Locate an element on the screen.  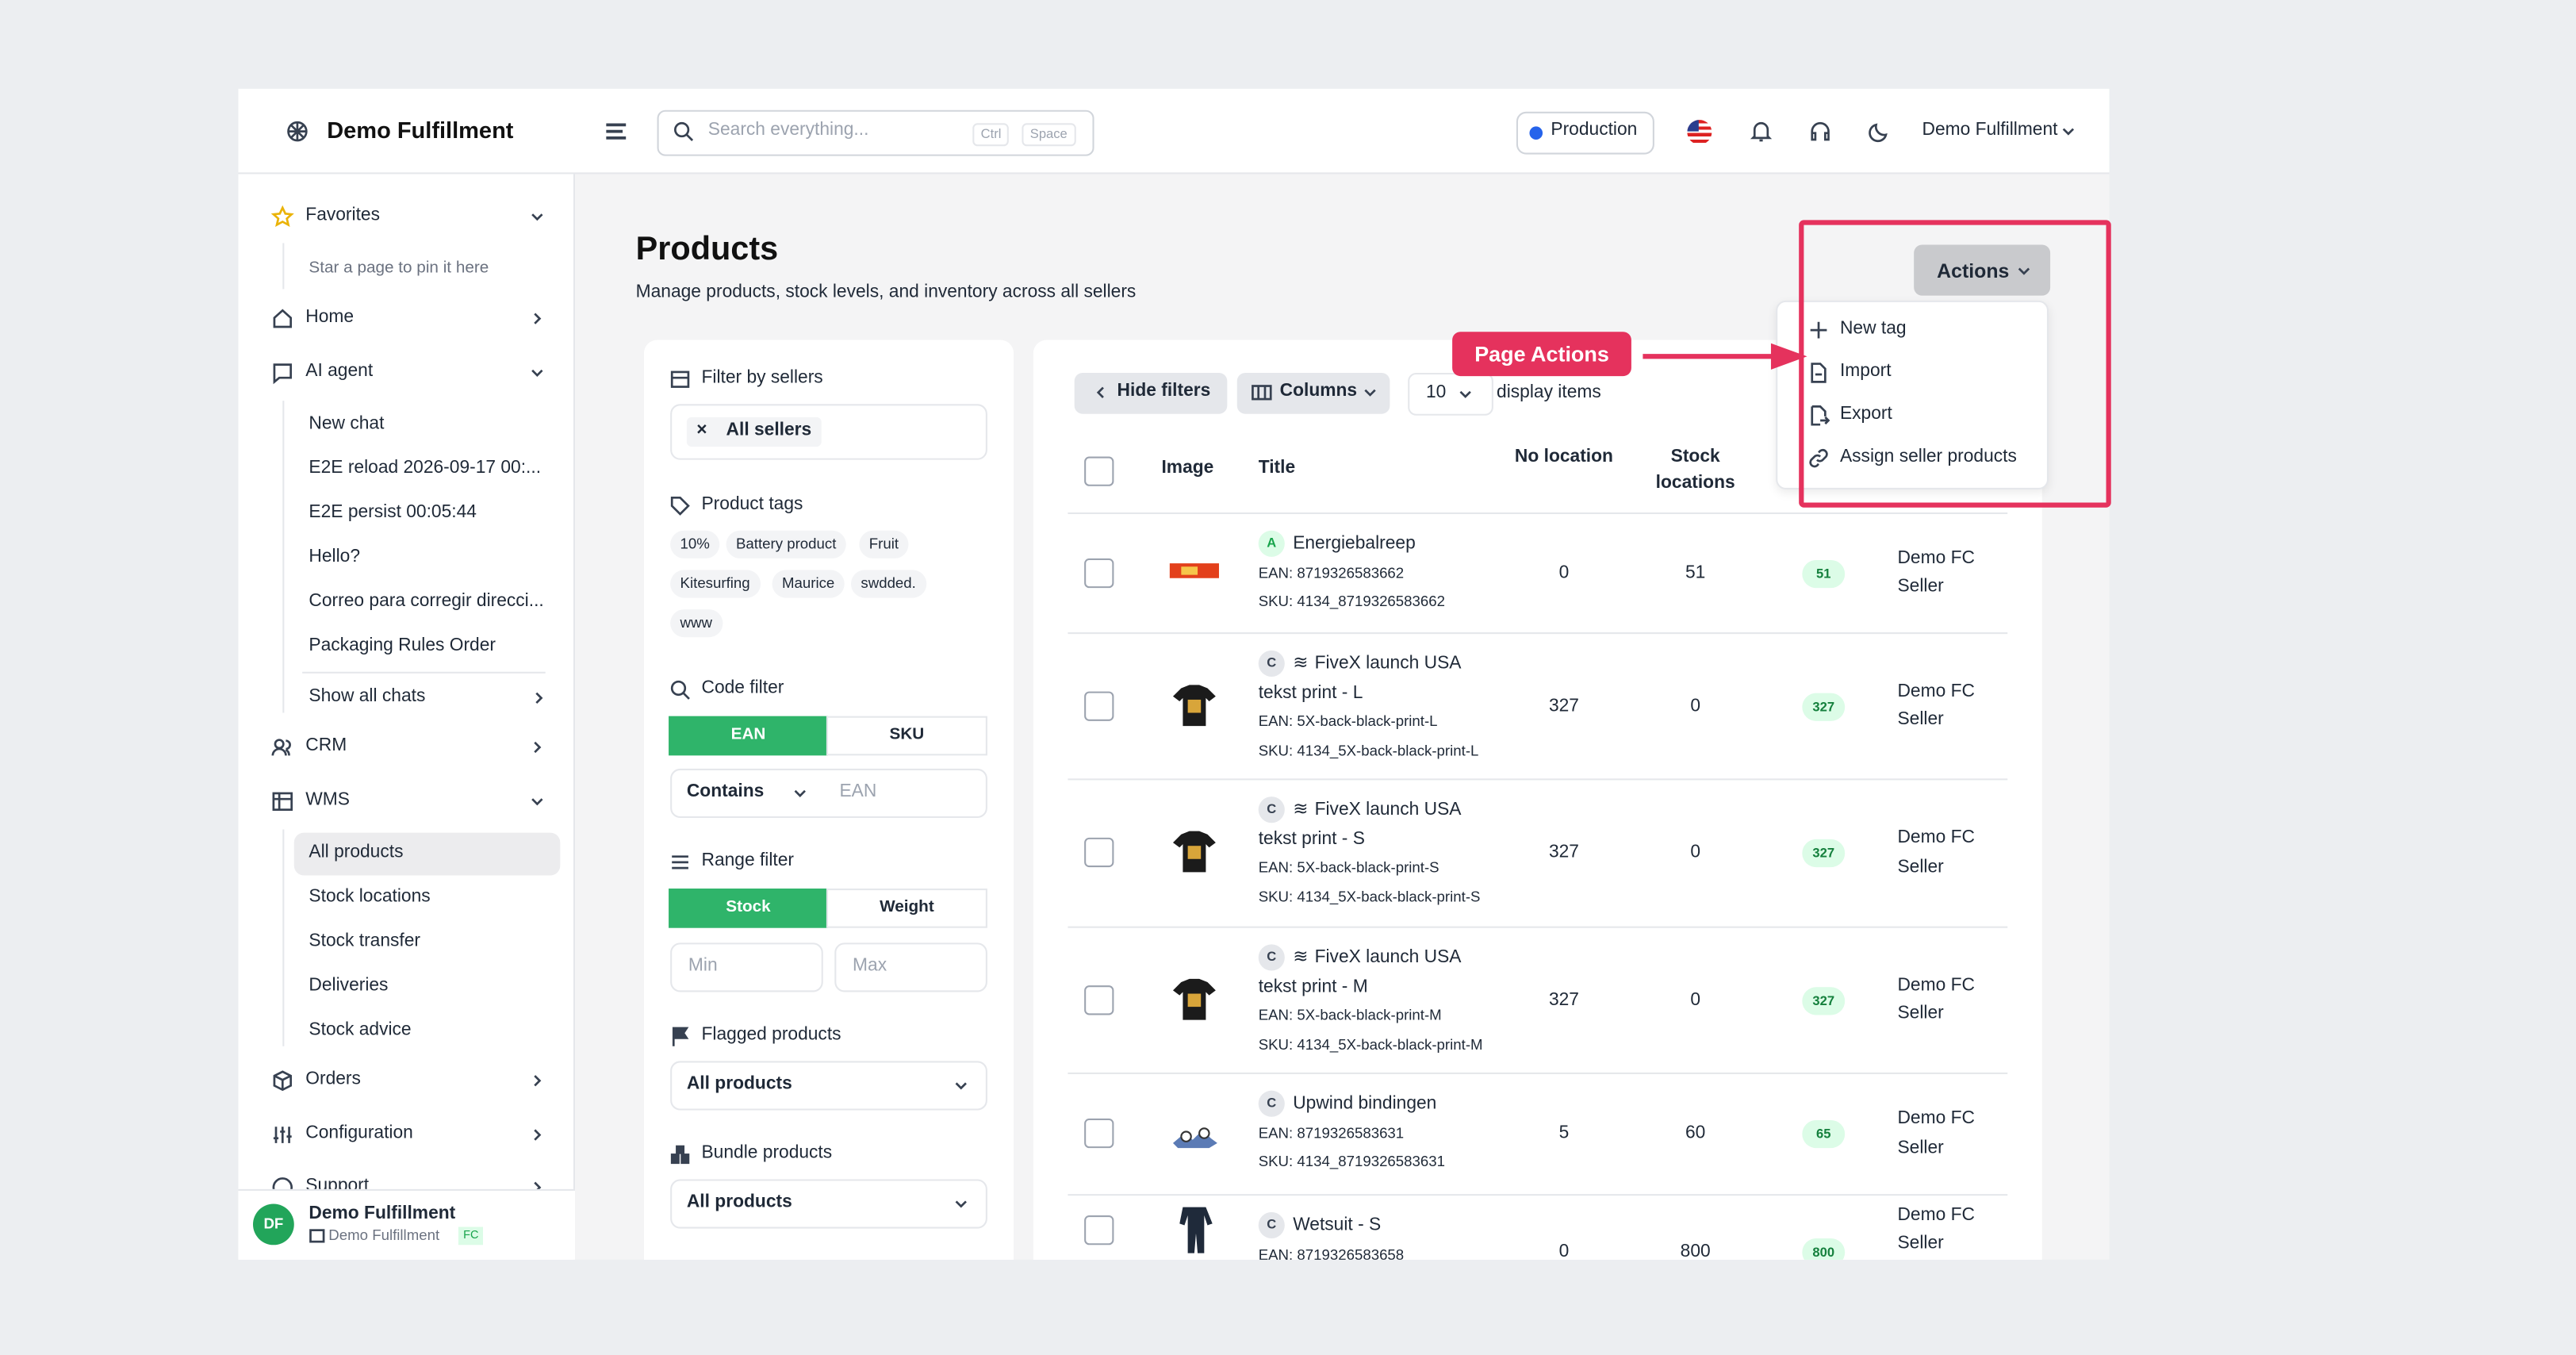
tag-chip: Kitesurfing is located at coordinates (715, 583).